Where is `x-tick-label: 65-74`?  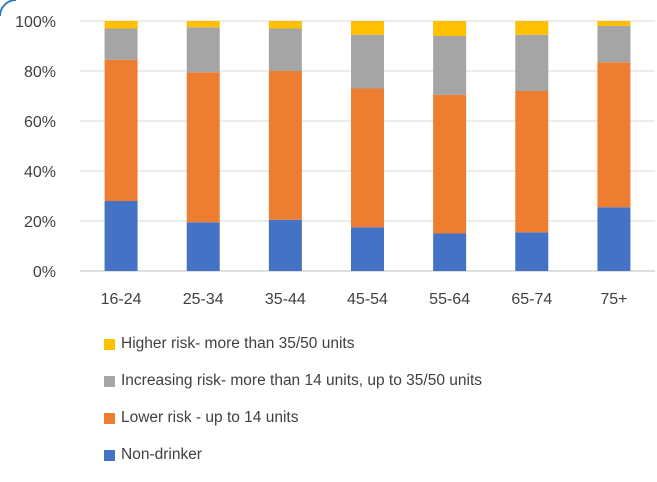
x-tick-label: 65-74 is located at coordinates (531, 299).